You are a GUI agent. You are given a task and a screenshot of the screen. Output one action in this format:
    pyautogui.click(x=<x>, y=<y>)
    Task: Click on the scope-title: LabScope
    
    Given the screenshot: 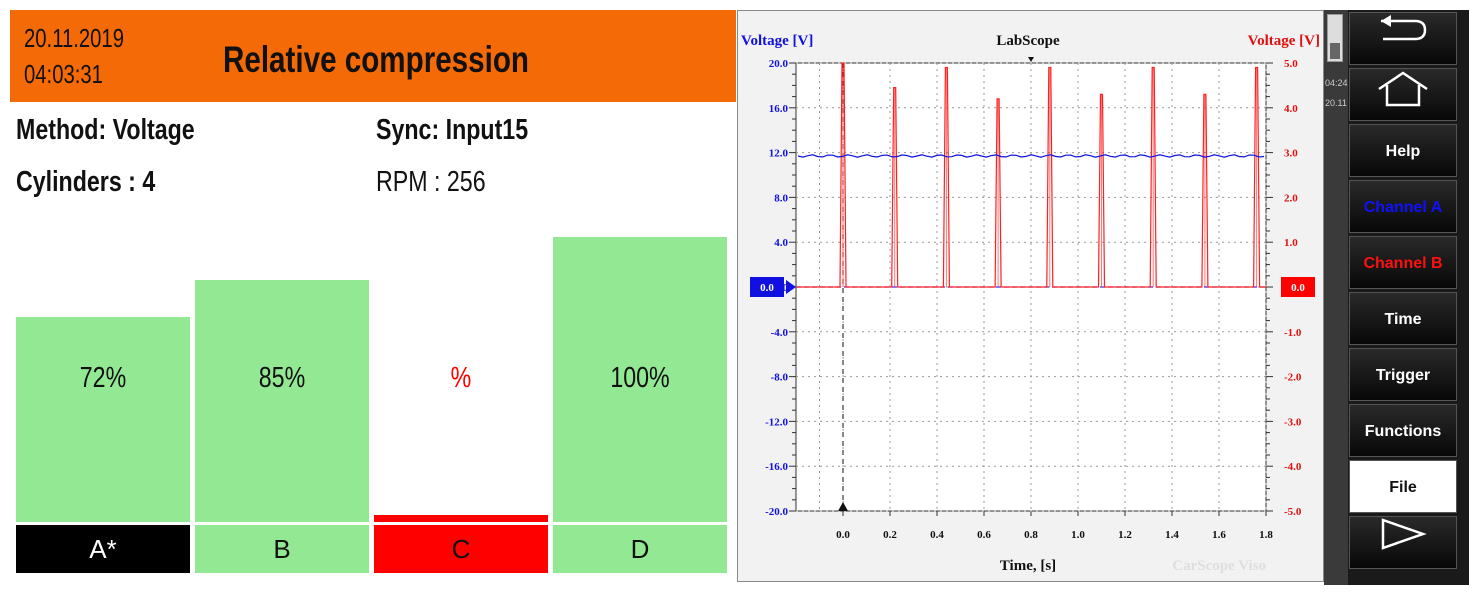 What is the action you would take?
    pyautogui.click(x=1028, y=41)
    